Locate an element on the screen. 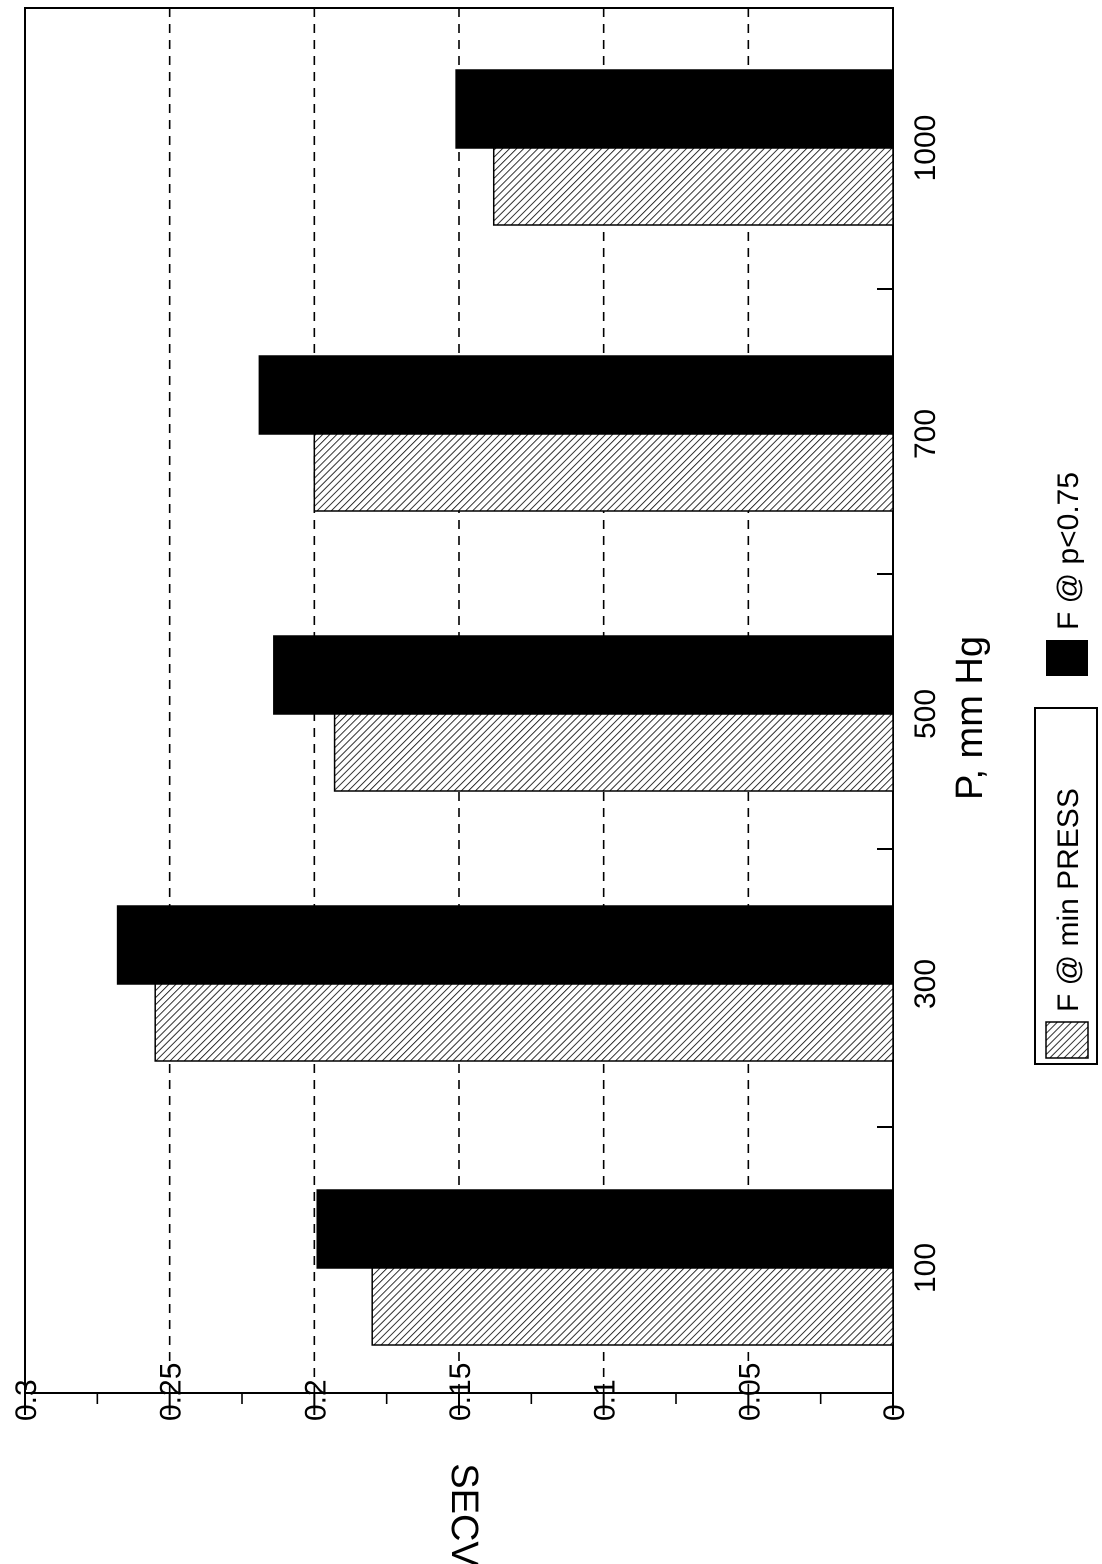 Image resolution: width=1102 pixels, height=1564 pixels. legend-label-p-075: F @ p<0.75 is located at coordinates (1068, 551).